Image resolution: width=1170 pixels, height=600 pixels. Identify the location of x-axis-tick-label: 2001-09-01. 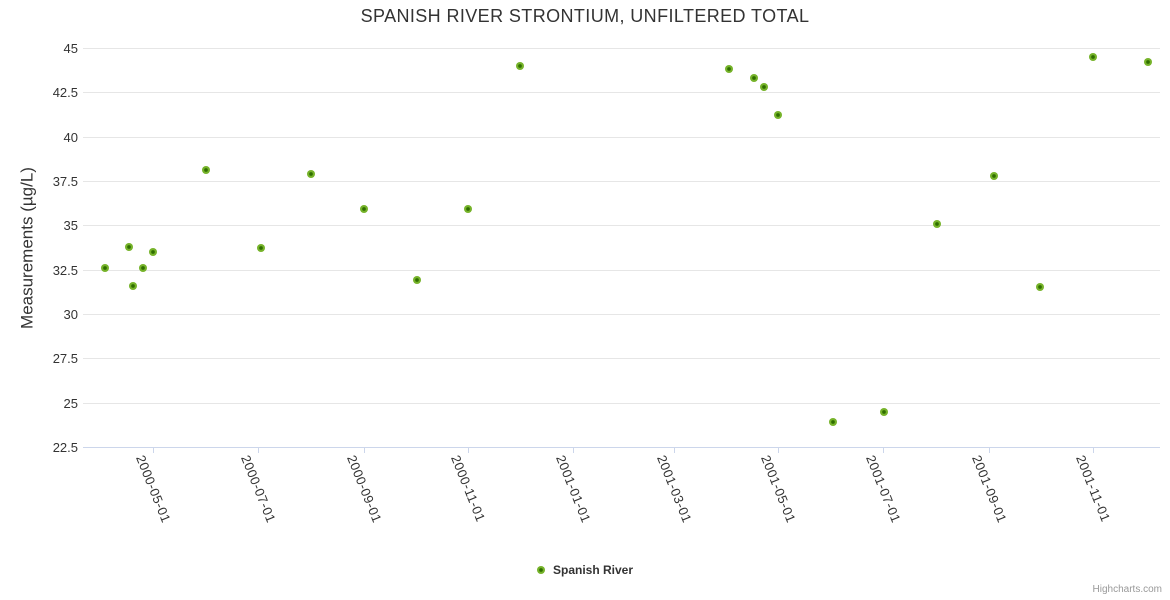
(989, 489).